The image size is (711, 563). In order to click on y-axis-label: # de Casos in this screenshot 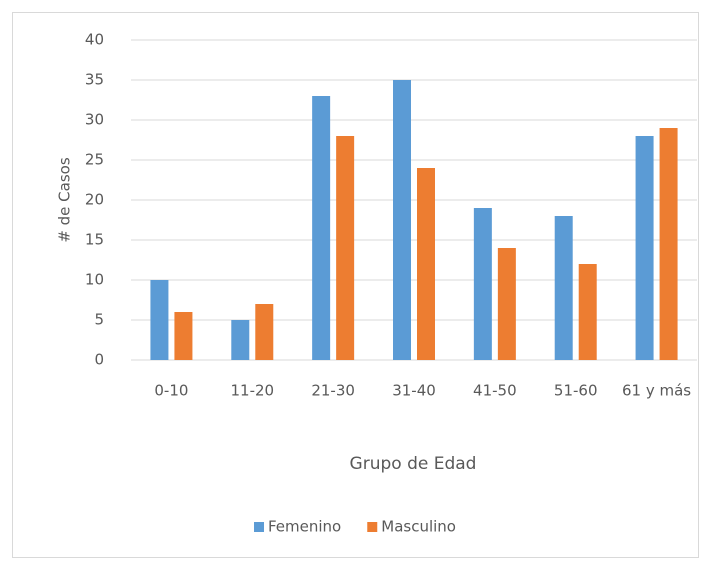, I will do `click(65, 200)`.